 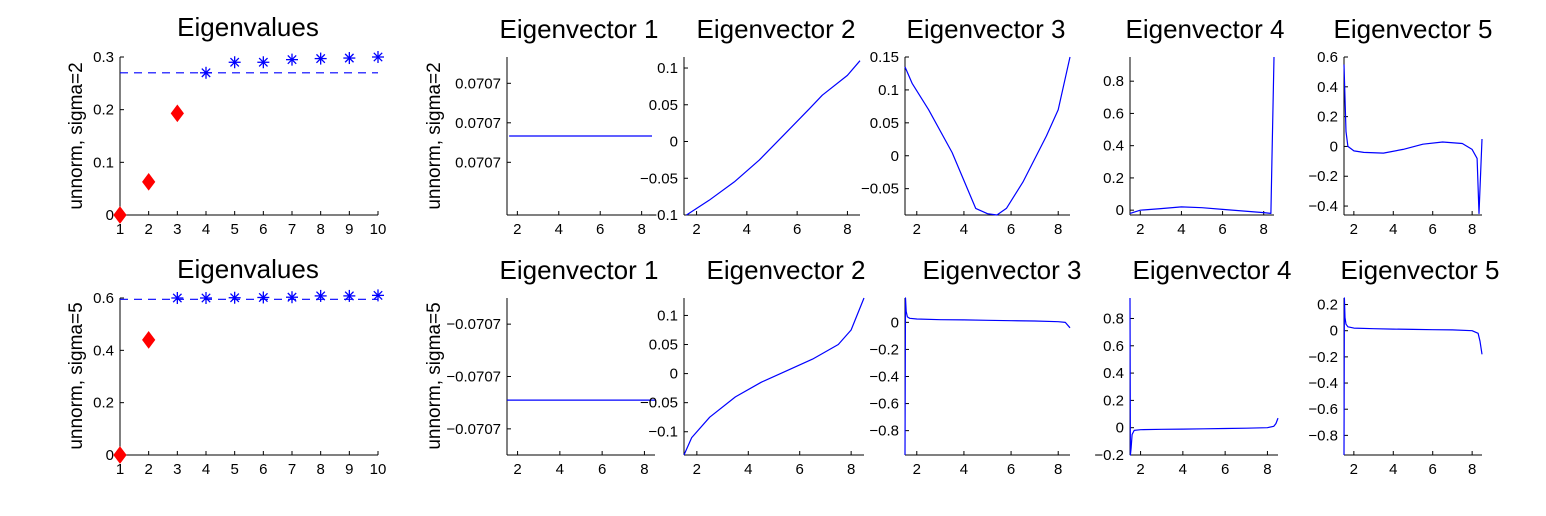 What do you see at coordinates (1212, 270) in the screenshot?
I see `panel-title: Eigenvector 4` at bounding box center [1212, 270].